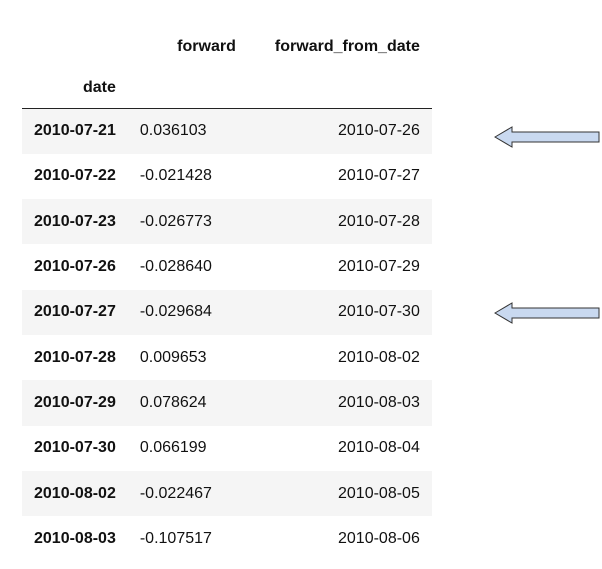 The image size is (602, 569). I want to click on cell-forward-from-date: 2010-08-03, so click(379, 402).